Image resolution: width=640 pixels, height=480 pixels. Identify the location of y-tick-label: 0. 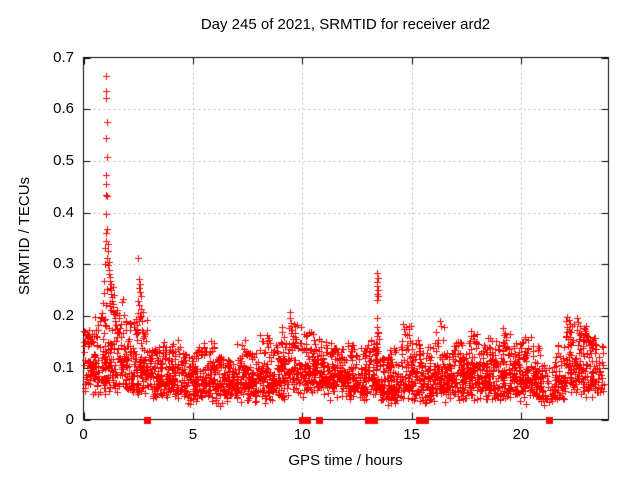
(69, 419).